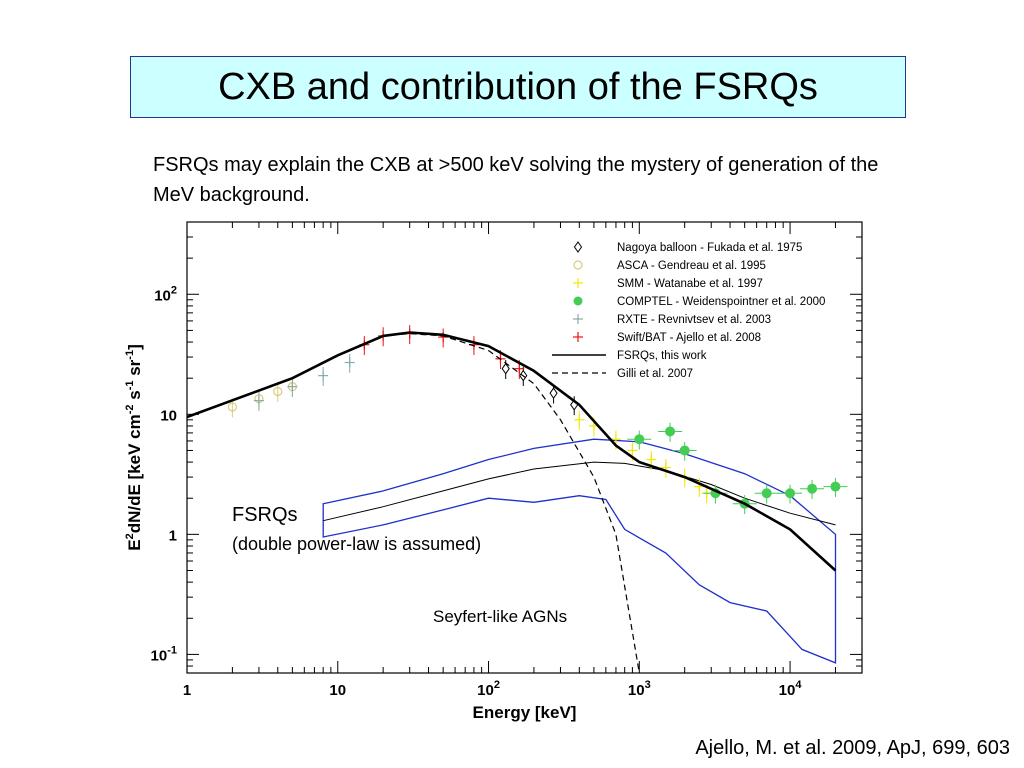  I want to click on y-tick-label: 1, so click(173, 535).